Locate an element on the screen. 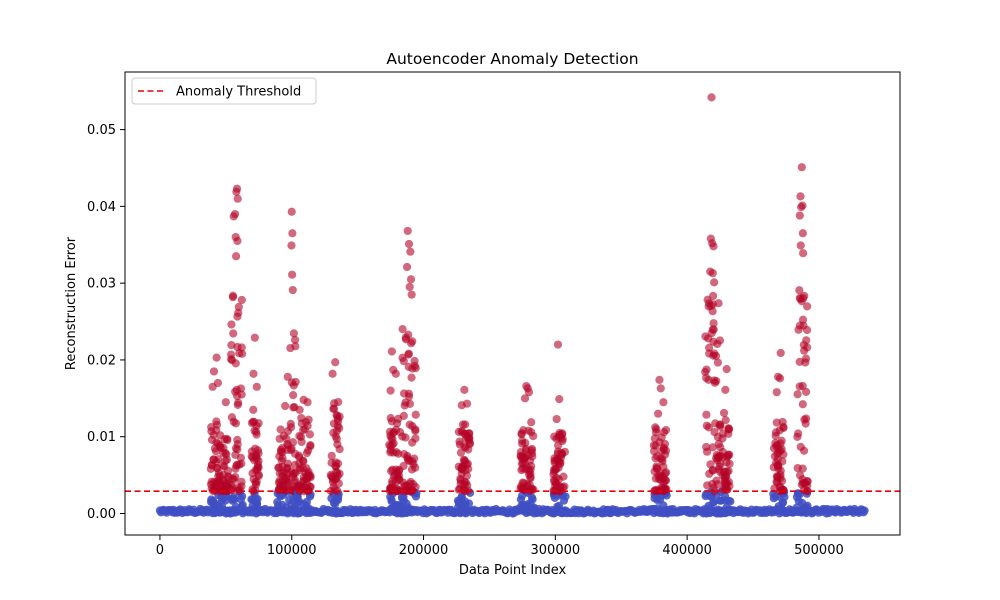 The width and height of the screenshot is (1000, 600). y-axis: 0.00 0.01 0.02 0.03 0.04 0.05 is located at coordinates (106, 322).